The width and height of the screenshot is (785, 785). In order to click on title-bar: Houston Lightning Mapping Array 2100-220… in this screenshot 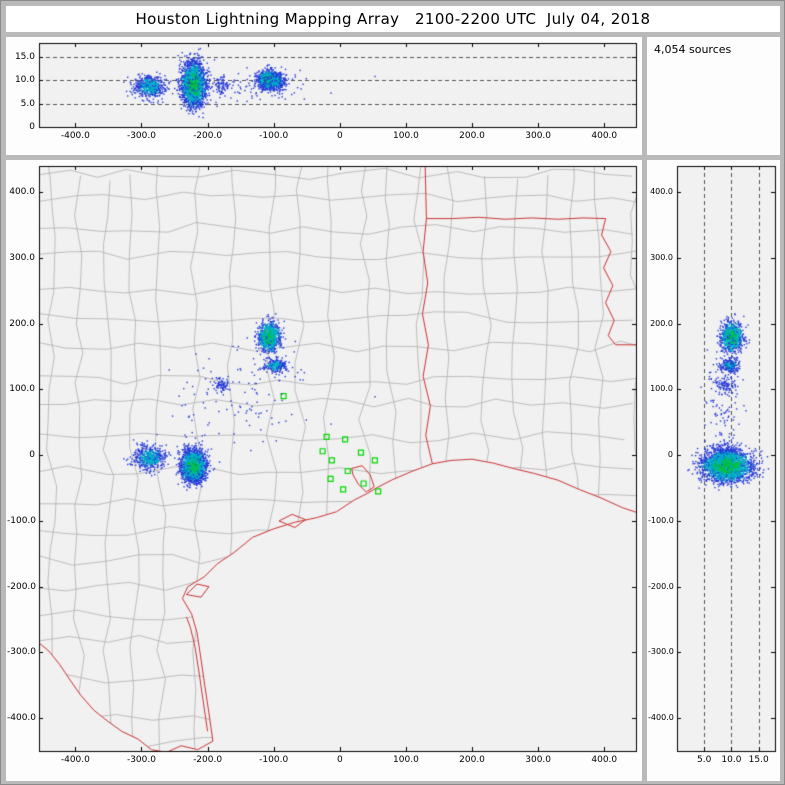, I will do `click(393, 19)`.